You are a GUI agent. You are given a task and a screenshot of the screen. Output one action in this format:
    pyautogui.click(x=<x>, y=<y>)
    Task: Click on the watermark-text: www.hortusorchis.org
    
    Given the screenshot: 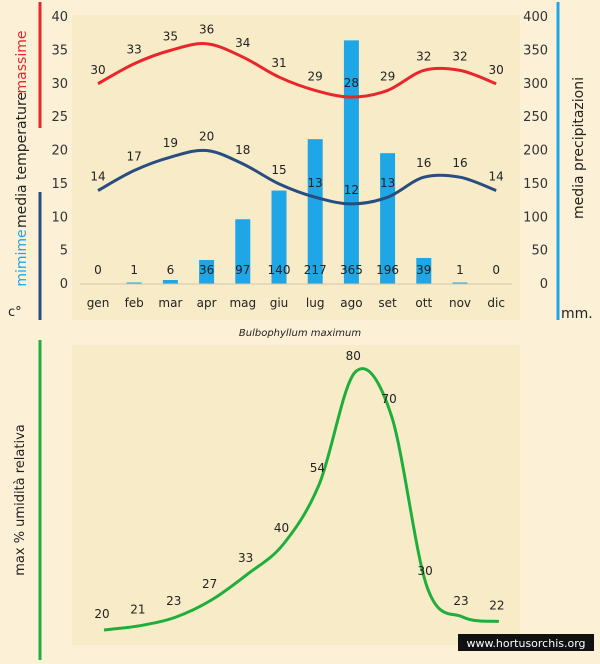 What is the action you would take?
    pyautogui.click(x=525, y=643)
    